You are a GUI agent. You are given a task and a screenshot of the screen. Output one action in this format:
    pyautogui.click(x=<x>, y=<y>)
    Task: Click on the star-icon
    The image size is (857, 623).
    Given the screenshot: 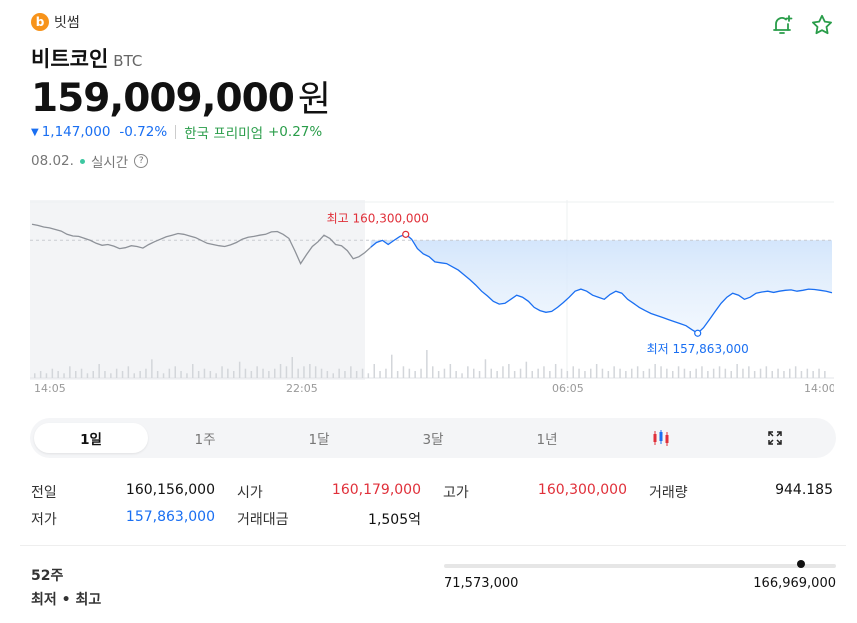 What is the action you would take?
    pyautogui.click(x=822, y=25)
    